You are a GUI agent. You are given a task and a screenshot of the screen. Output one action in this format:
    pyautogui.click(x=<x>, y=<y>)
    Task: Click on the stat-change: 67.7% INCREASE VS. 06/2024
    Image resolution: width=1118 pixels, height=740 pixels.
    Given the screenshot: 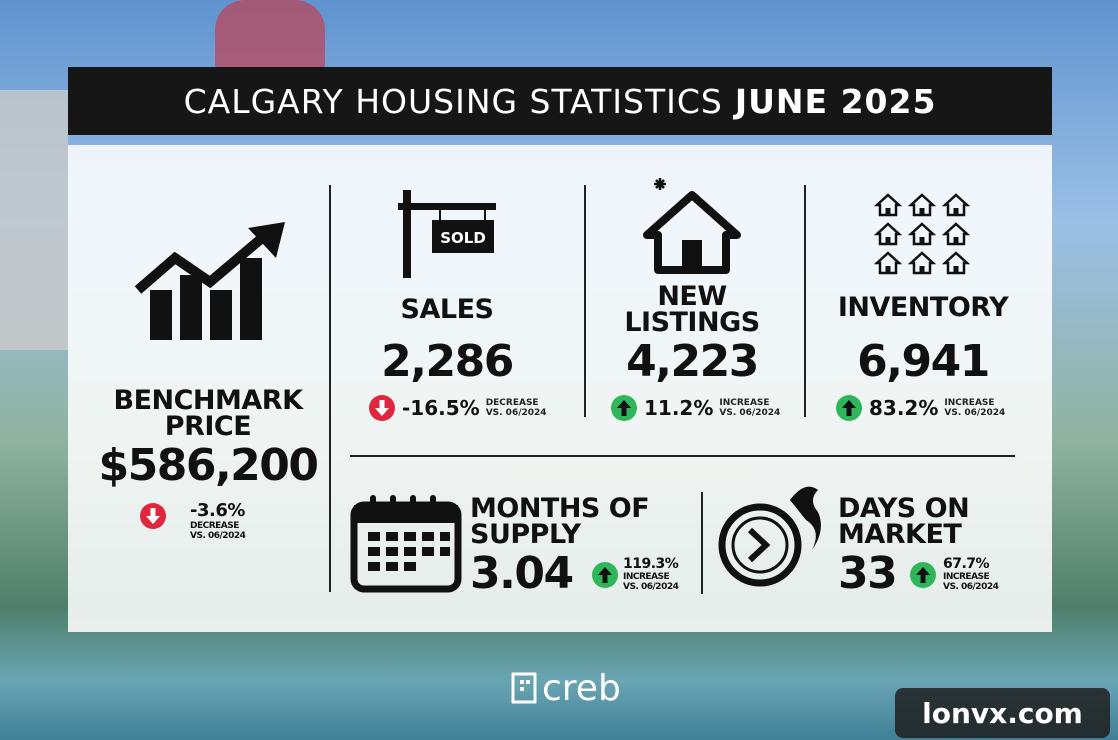 What is the action you would take?
    pyautogui.click(x=971, y=574)
    